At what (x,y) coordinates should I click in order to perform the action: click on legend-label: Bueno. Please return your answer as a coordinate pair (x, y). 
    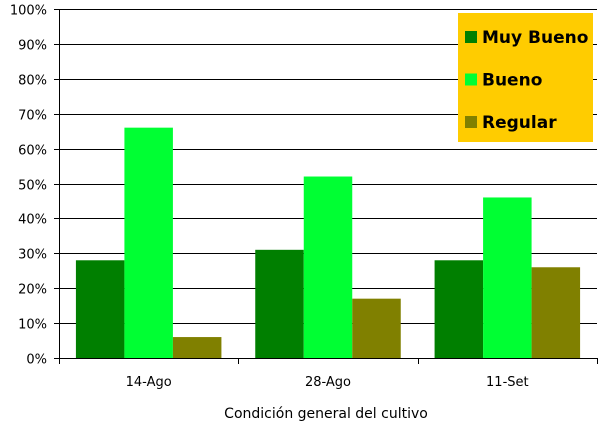
    Looking at the image, I should click on (512, 81).